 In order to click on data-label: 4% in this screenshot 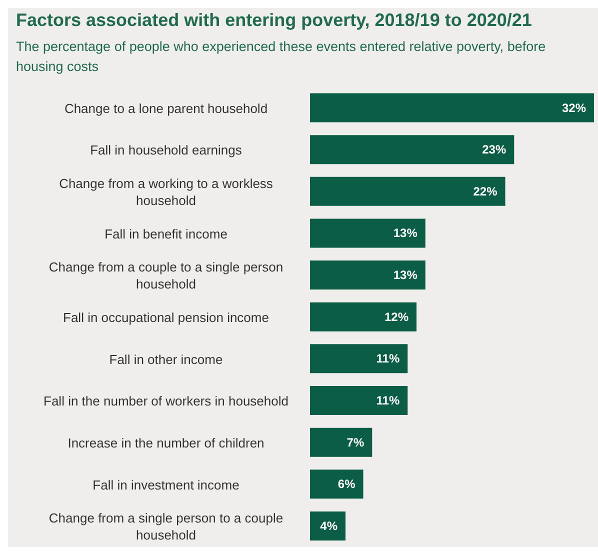, I will do `click(329, 525)`.